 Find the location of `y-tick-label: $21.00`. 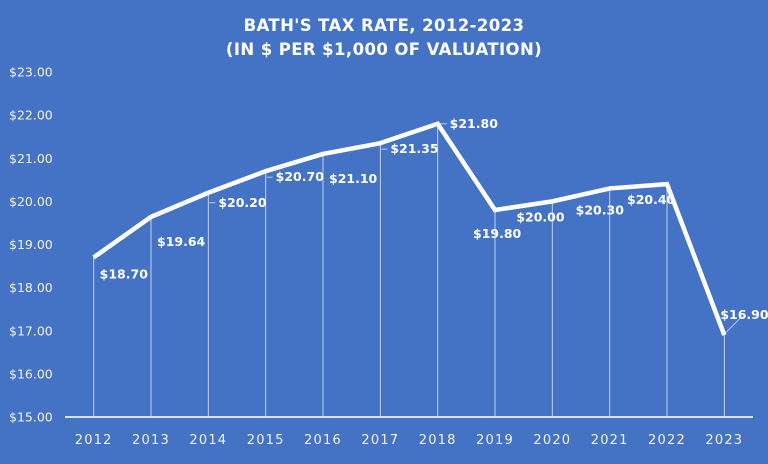

y-tick-label: $21.00 is located at coordinates (31, 158).